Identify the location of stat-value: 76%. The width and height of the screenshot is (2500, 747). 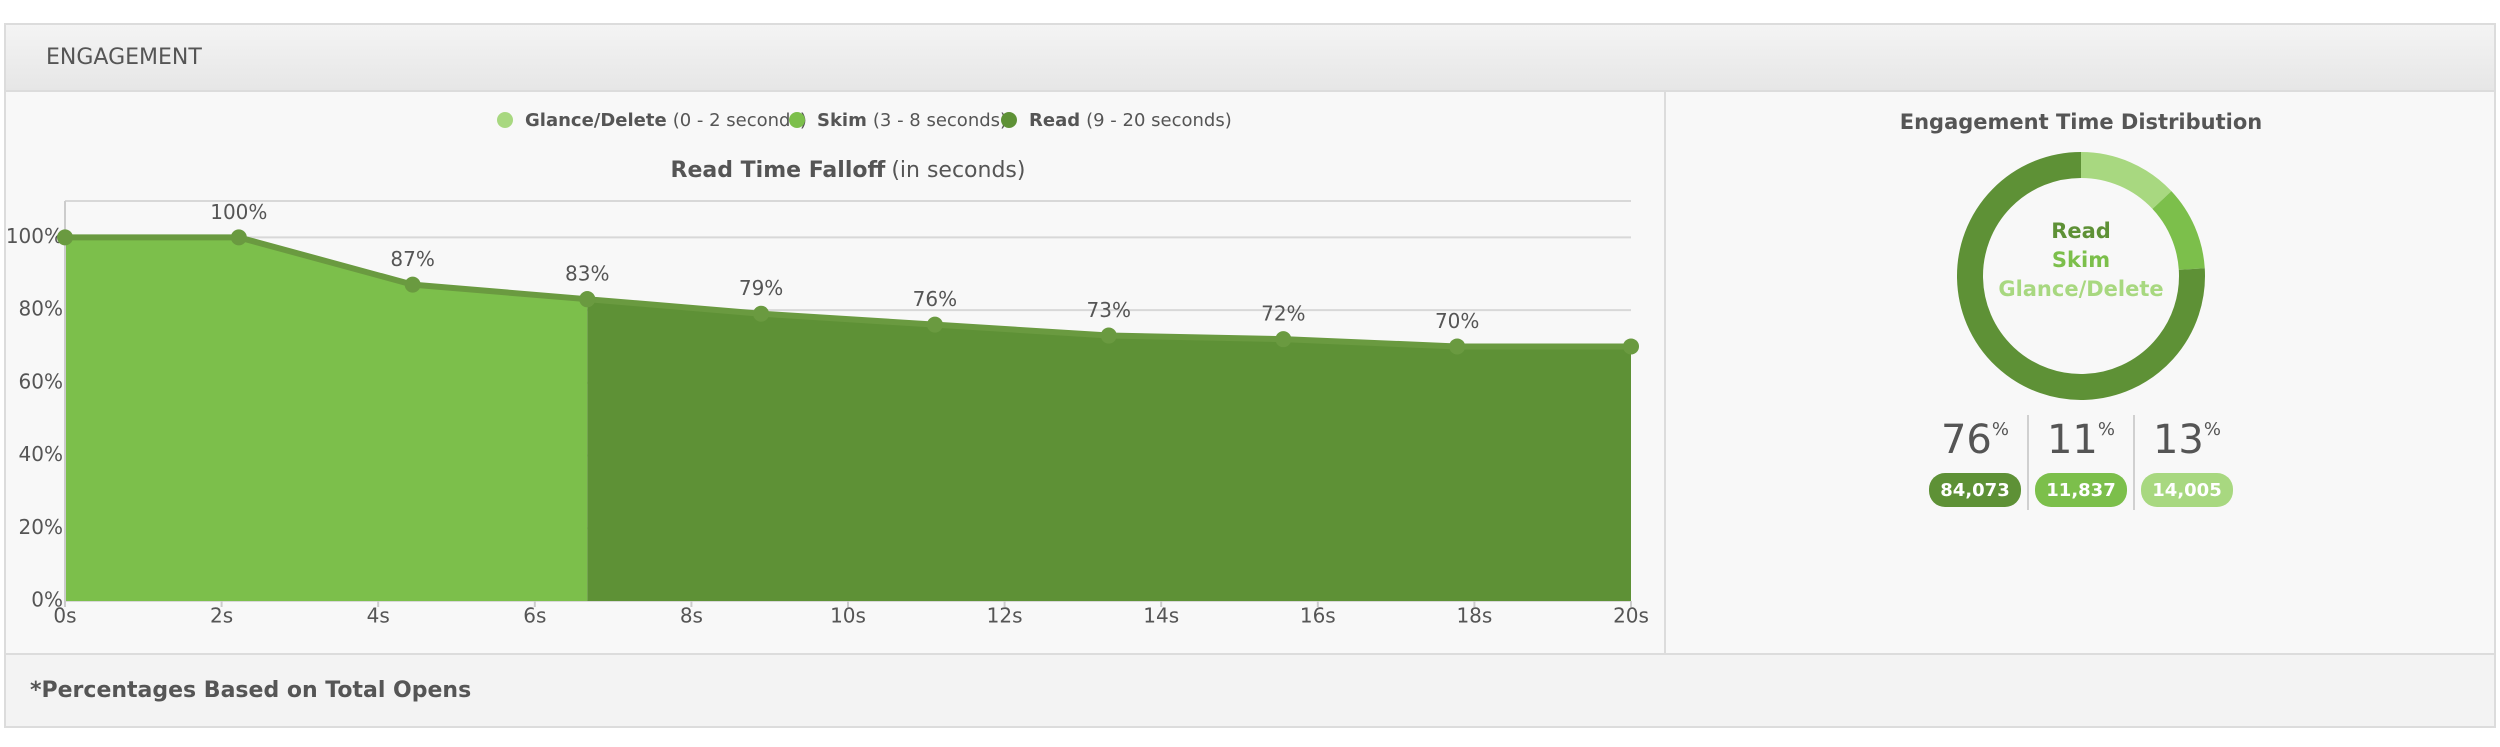
(1975, 440).